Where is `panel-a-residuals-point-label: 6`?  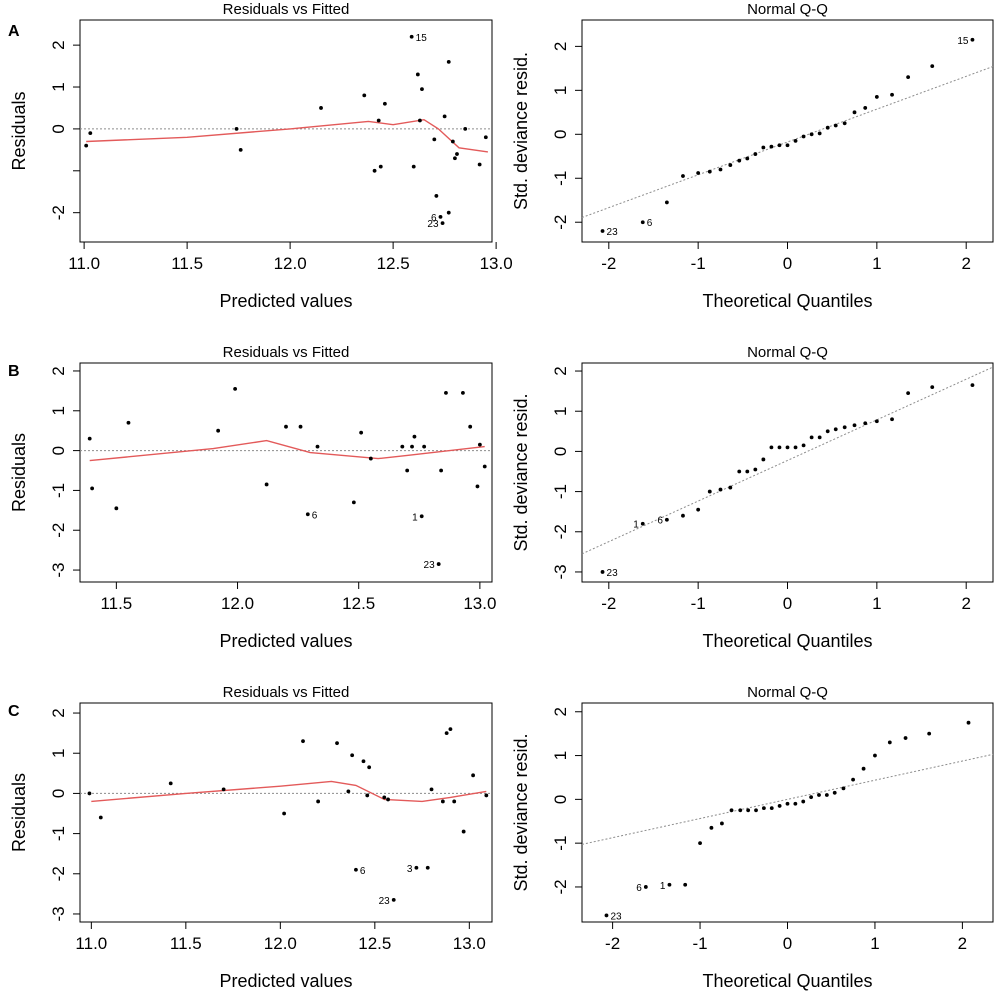
panel-a-residuals-point-label: 6 is located at coordinates (434, 218).